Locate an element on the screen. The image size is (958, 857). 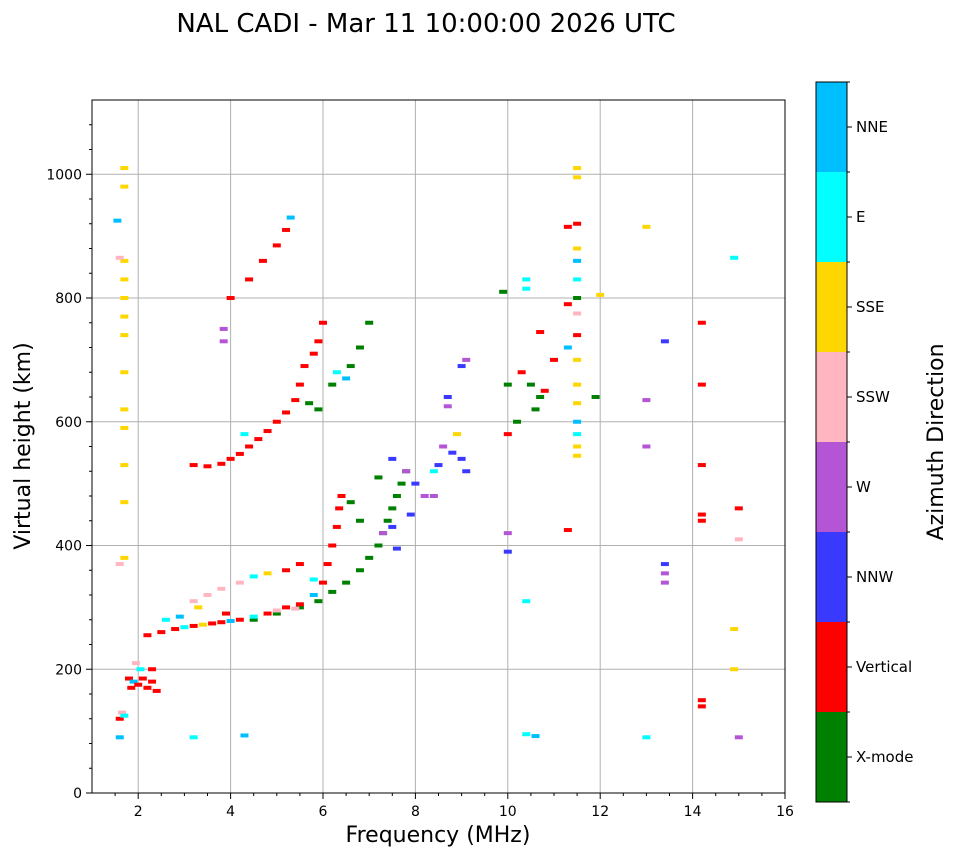
colorbar-tick-label: SSW is located at coordinates (873, 397).